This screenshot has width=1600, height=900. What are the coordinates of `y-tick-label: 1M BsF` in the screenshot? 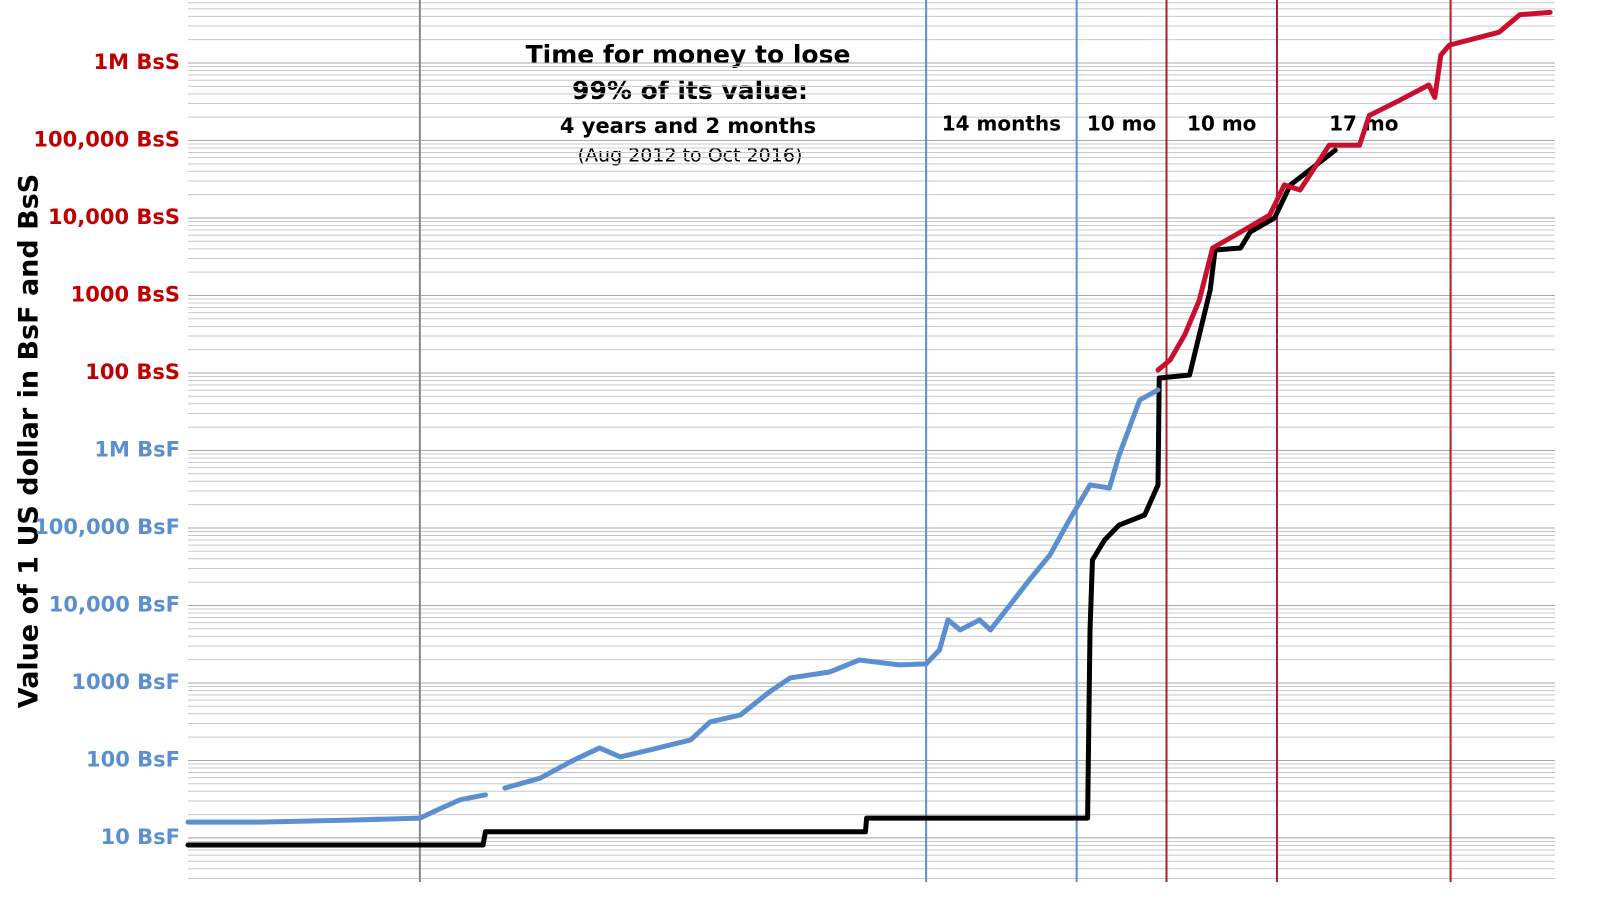 It's located at (137, 449).